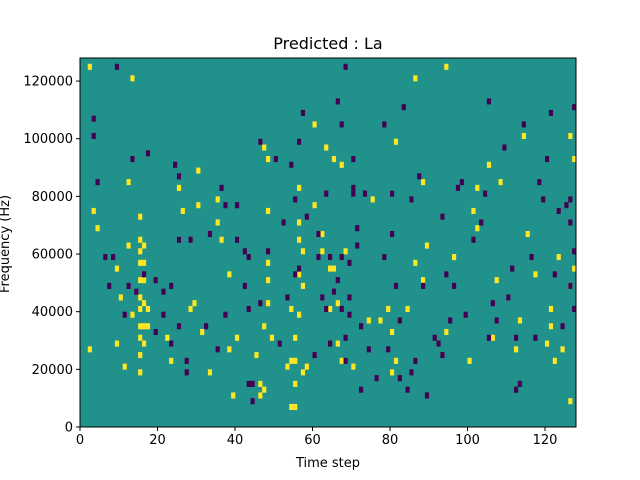 The image size is (640, 480). Describe the element at coordinates (52, 255) in the screenshot. I see `y-tick-label: 60000` at that location.